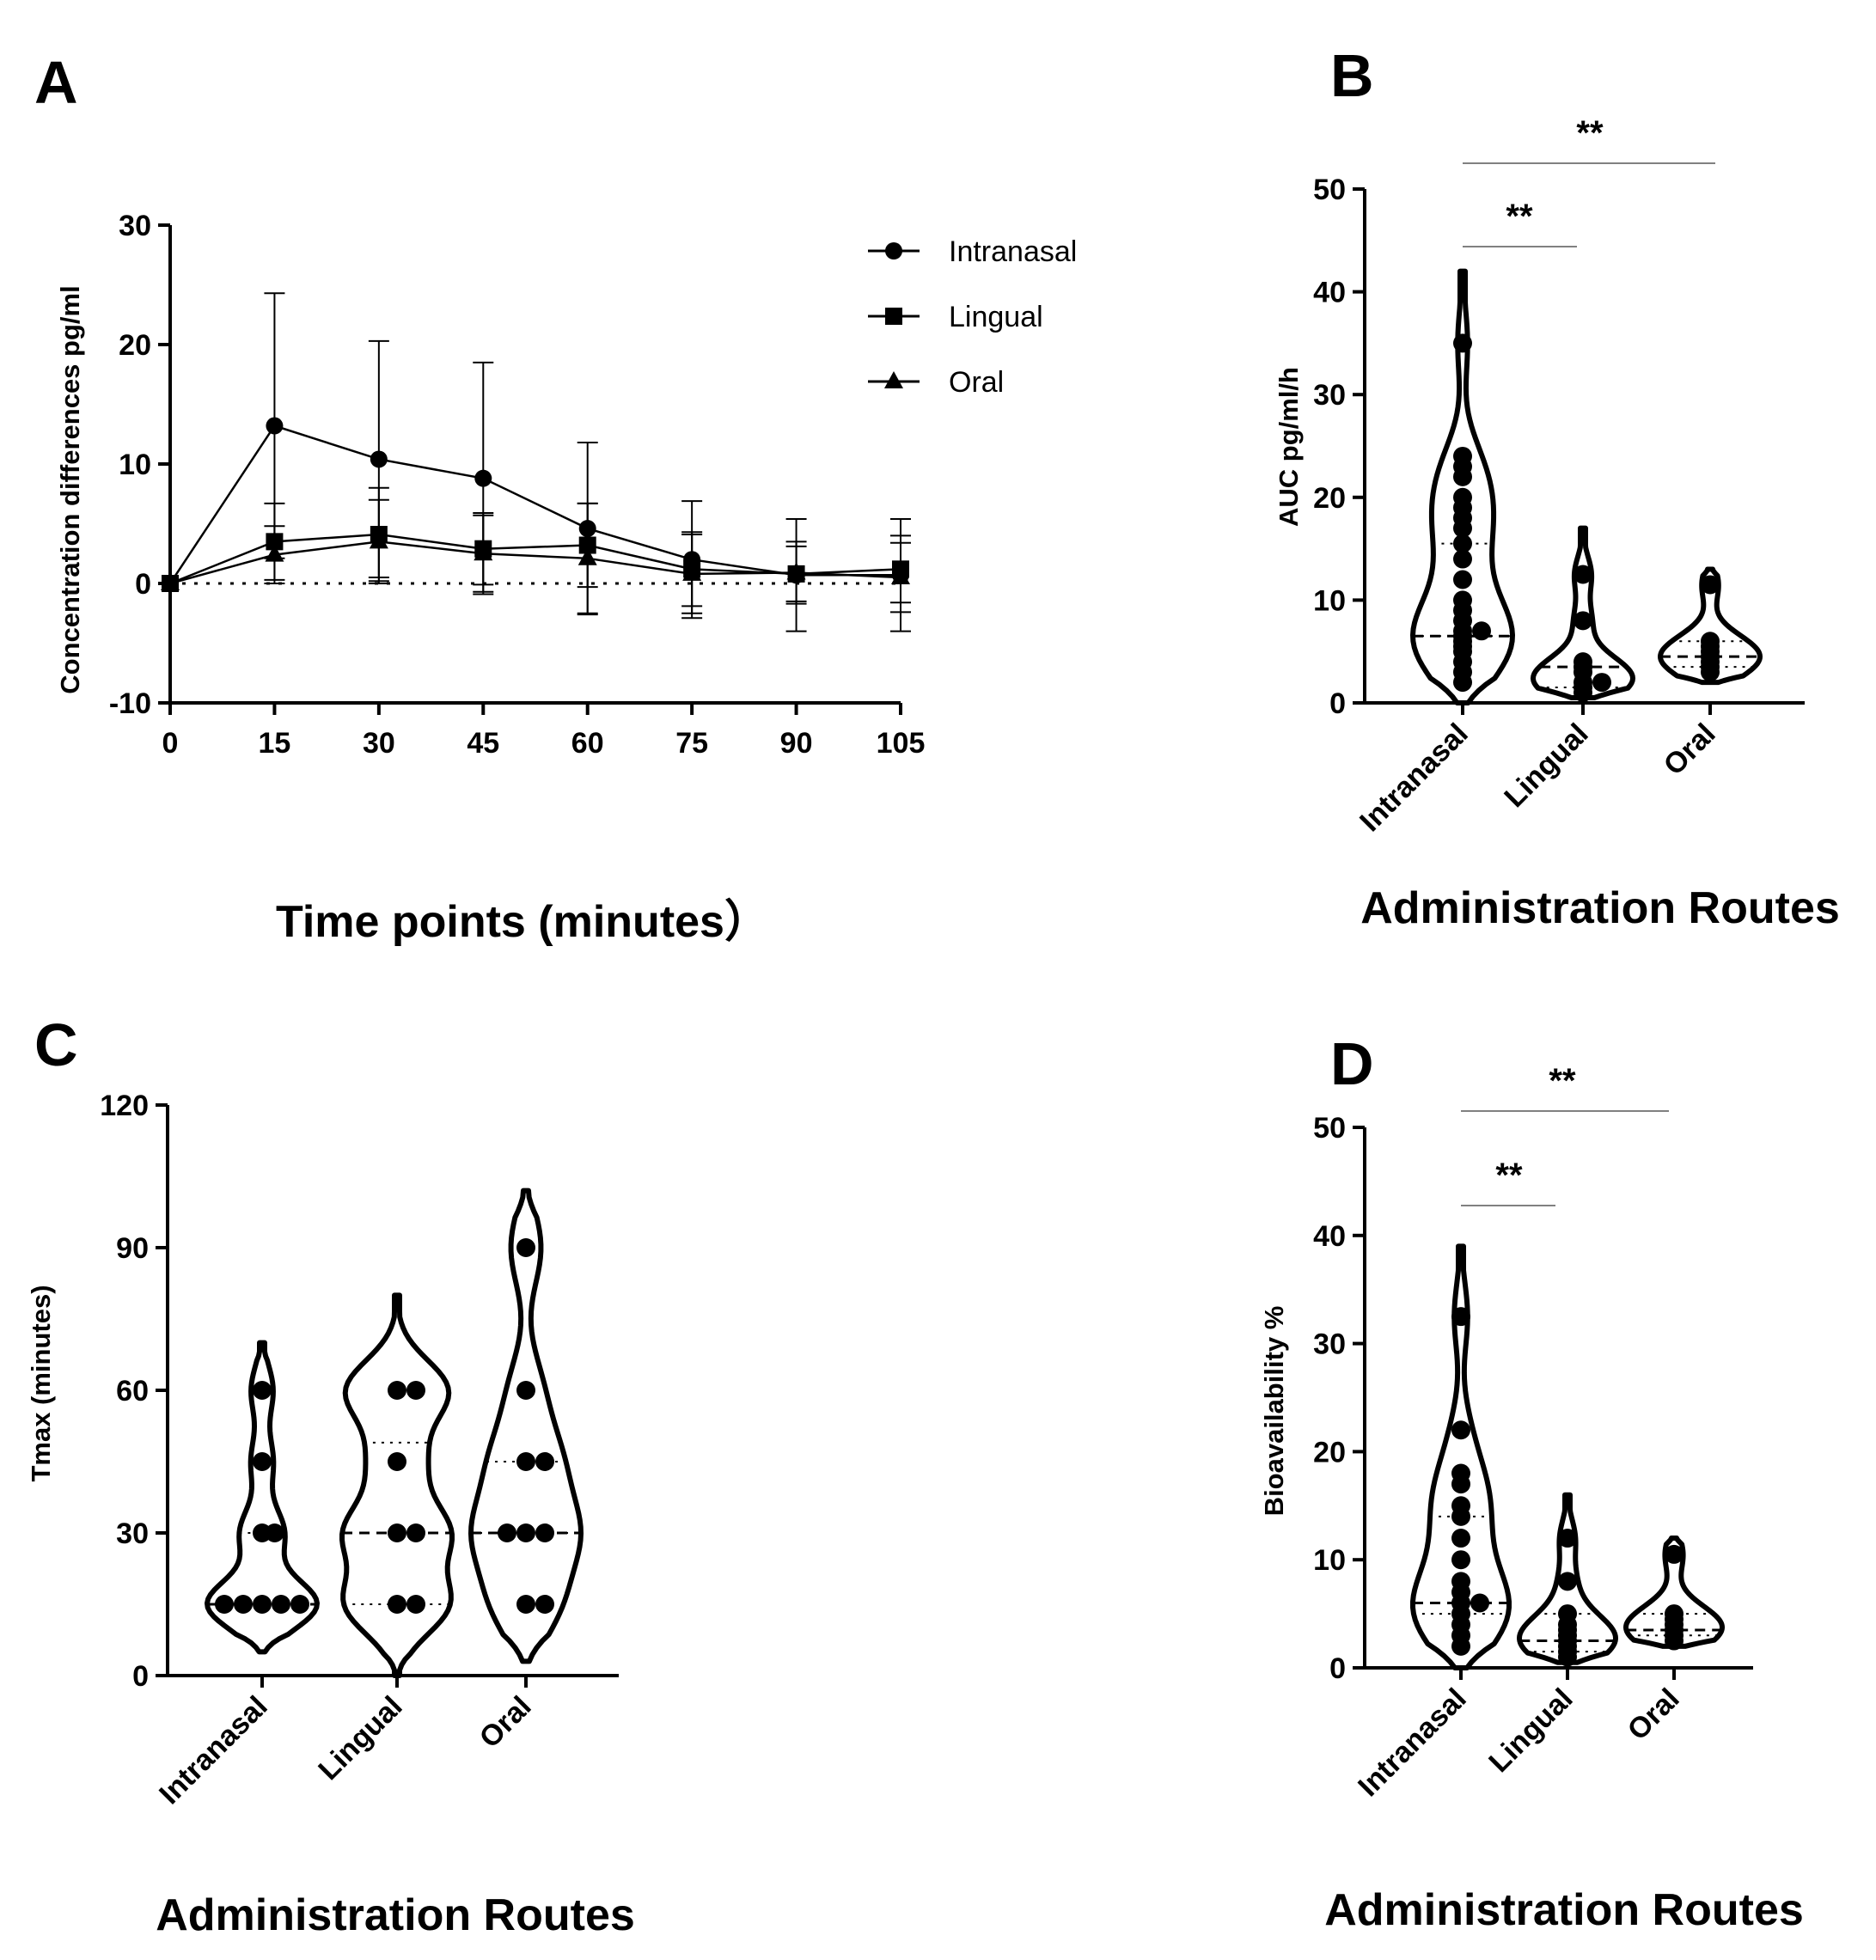 This screenshot has height=1960, width=1876. What do you see at coordinates (1329, 293) in the screenshot?
I see `y-tick-label: 40` at bounding box center [1329, 293].